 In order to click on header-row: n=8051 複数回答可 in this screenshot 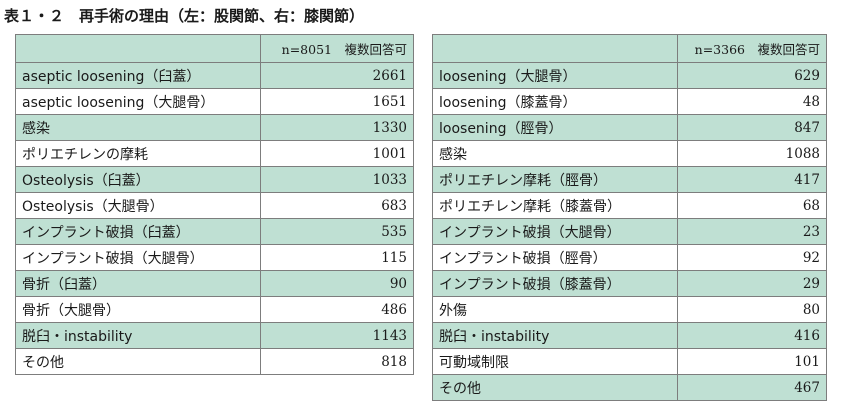, I will do `click(214, 48)`.